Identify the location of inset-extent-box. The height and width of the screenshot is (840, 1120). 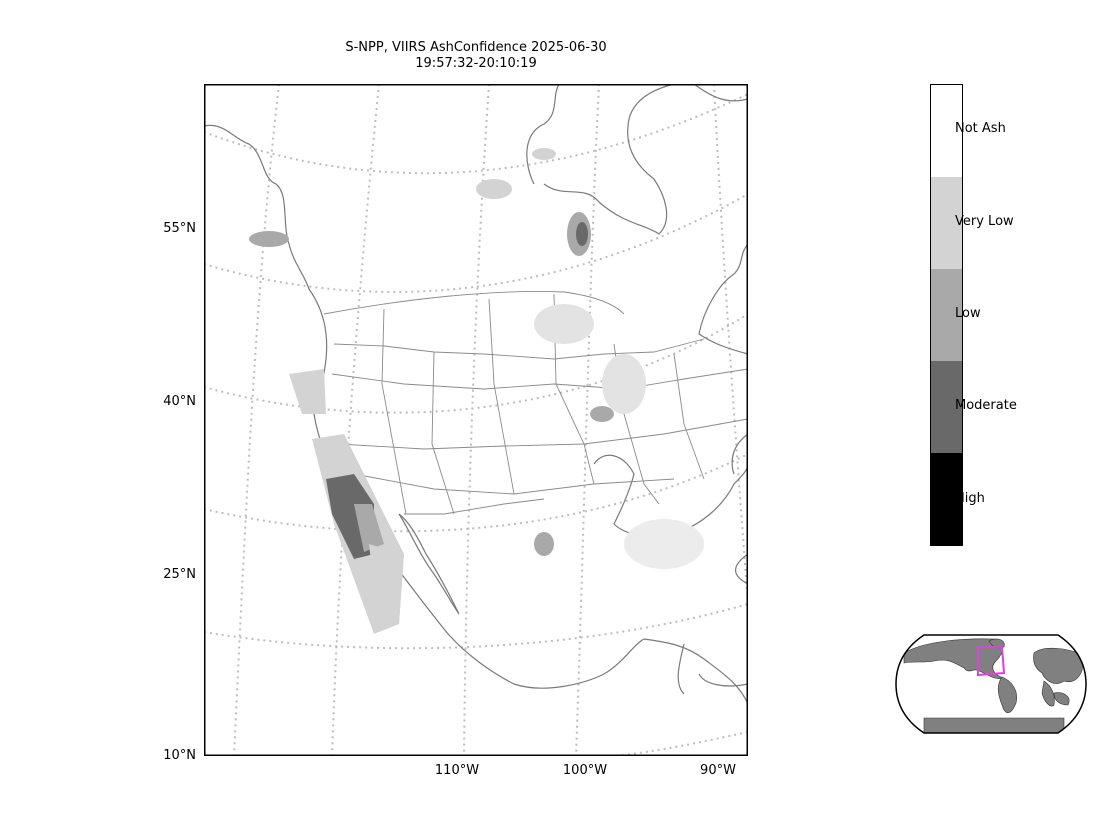
(991, 661).